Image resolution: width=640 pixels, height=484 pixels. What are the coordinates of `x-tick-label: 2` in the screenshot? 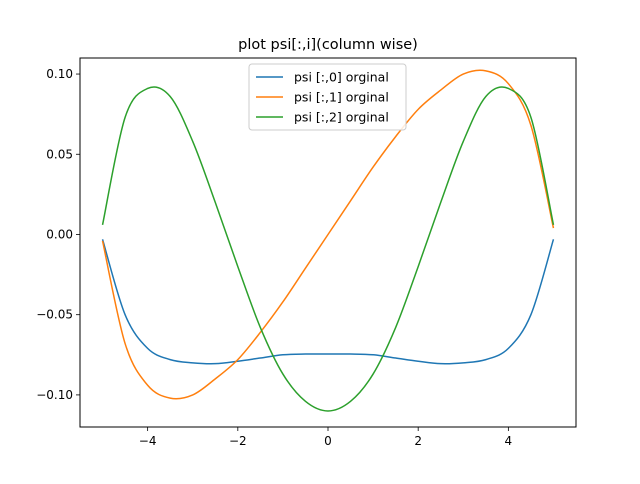 It's located at (418, 441).